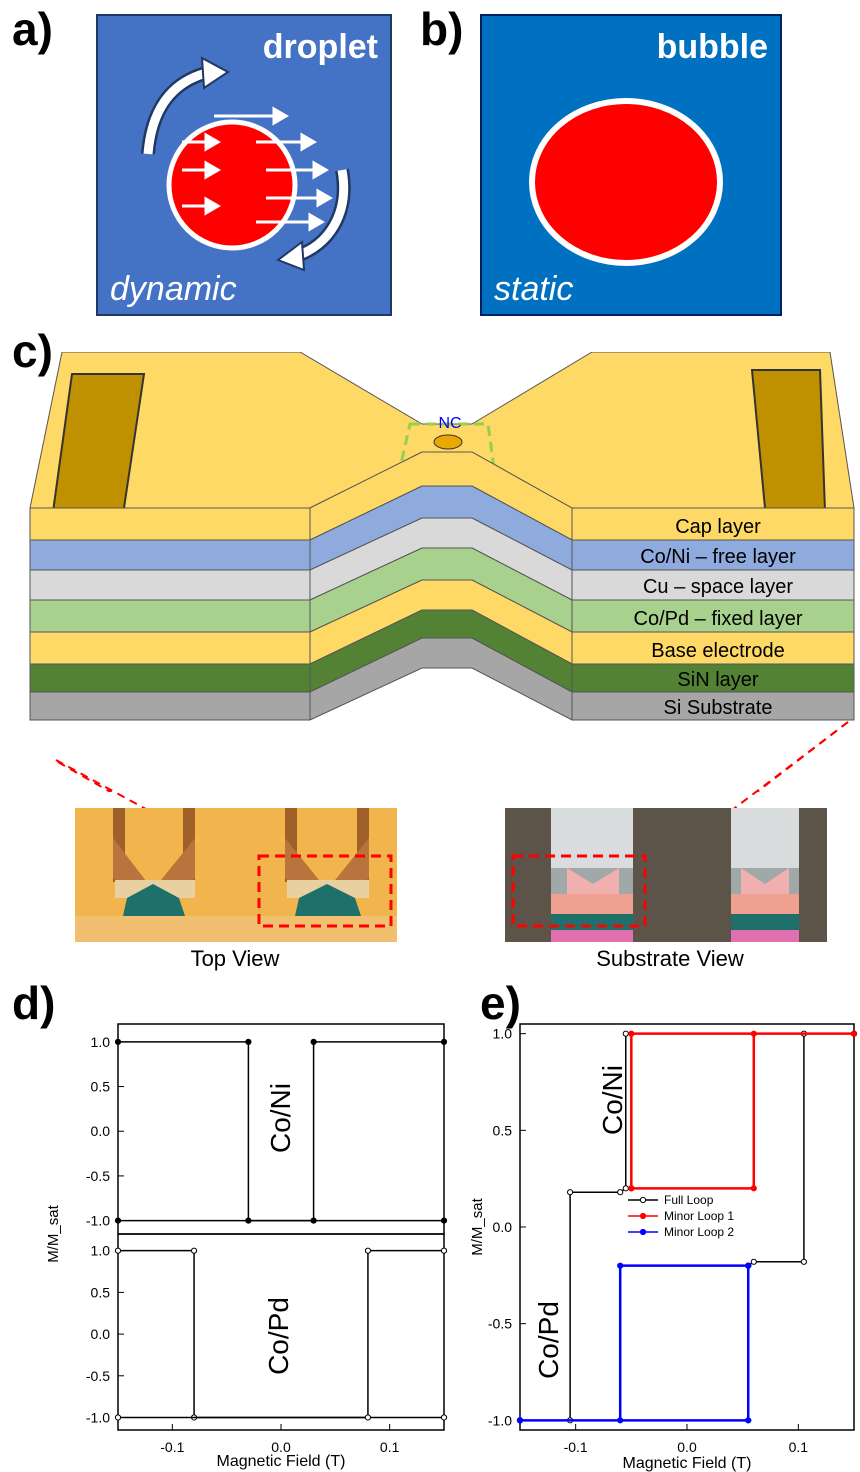 Image resolution: width=860 pixels, height=1472 pixels. What do you see at coordinates (533, 289) in the screenshot?
I see `bubble-subtitle: static` at bounding box center [533, 289].